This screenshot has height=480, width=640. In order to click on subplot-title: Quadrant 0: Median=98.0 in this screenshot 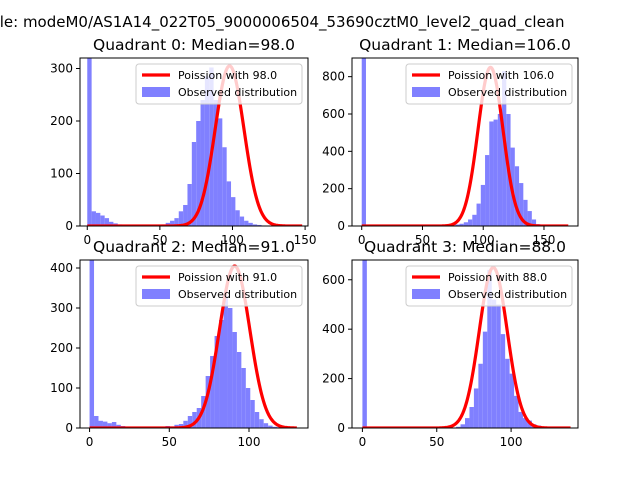, I will do `click(194, 45)`.